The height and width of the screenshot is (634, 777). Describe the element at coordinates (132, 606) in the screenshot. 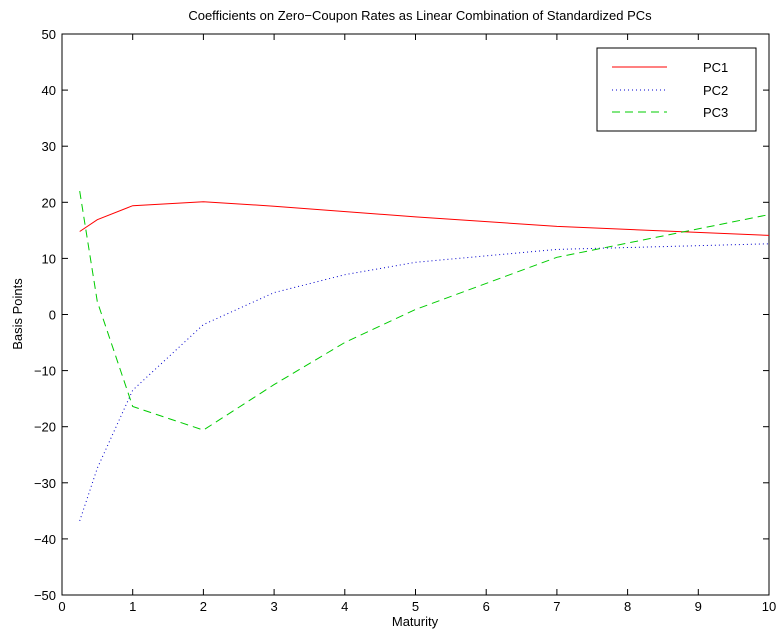

I see `x-tick-label: 1` at that location.